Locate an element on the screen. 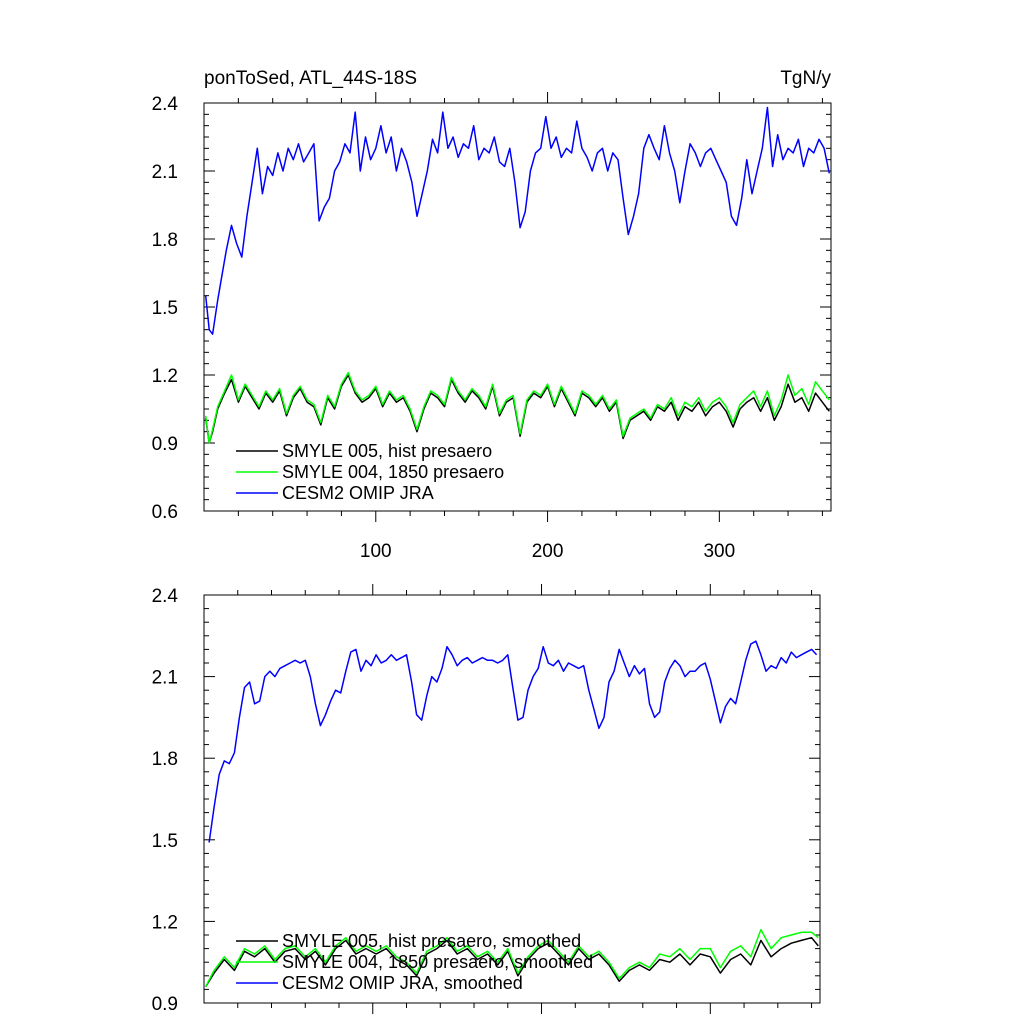  legend-label: SMYLE 005, hist presaero, smoothed is located at coordinates (431, 941).